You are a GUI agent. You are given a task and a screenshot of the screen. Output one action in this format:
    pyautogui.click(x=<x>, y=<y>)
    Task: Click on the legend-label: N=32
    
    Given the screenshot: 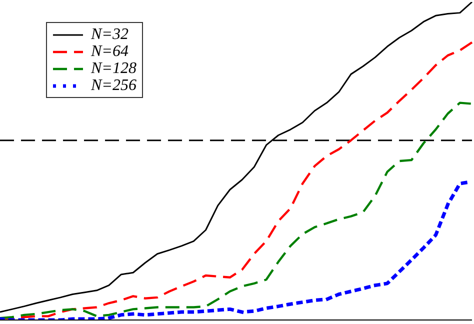 What is the action you would take?
    pyautogui.click(x=109, y=35)
    